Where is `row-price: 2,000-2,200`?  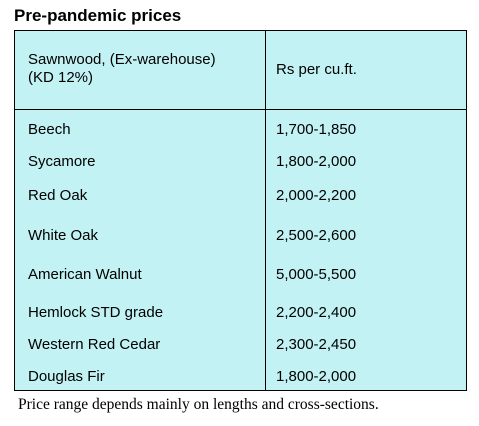 row-price: 2,000-2,200 is located at coordinates (316, 195).